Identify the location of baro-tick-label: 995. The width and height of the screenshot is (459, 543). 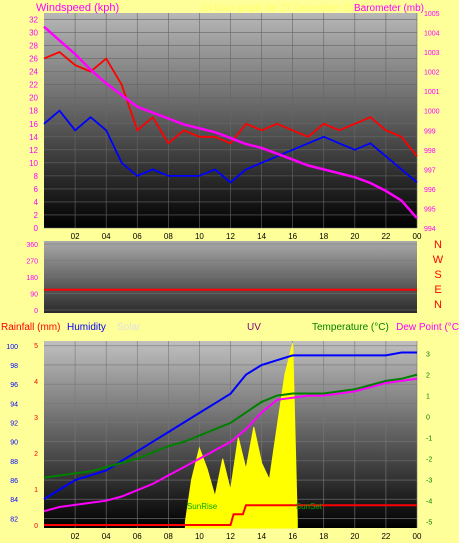
(430, 209).